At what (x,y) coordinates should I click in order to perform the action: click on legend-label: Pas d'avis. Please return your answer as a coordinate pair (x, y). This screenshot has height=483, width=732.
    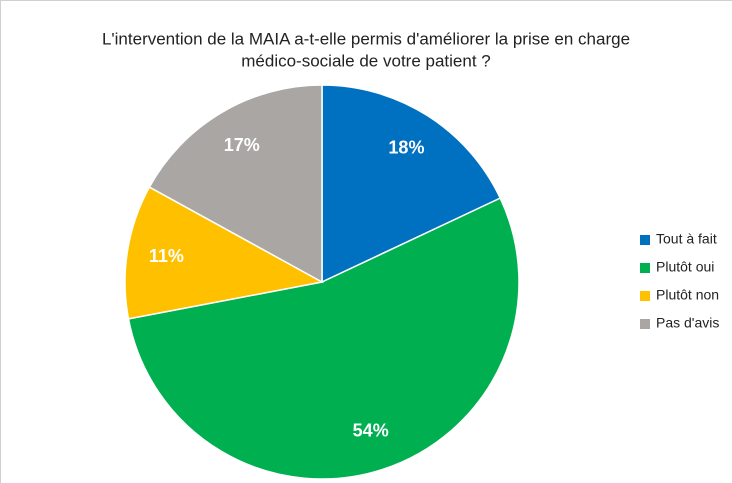
    Looking at the image, I should click on (687, 323).